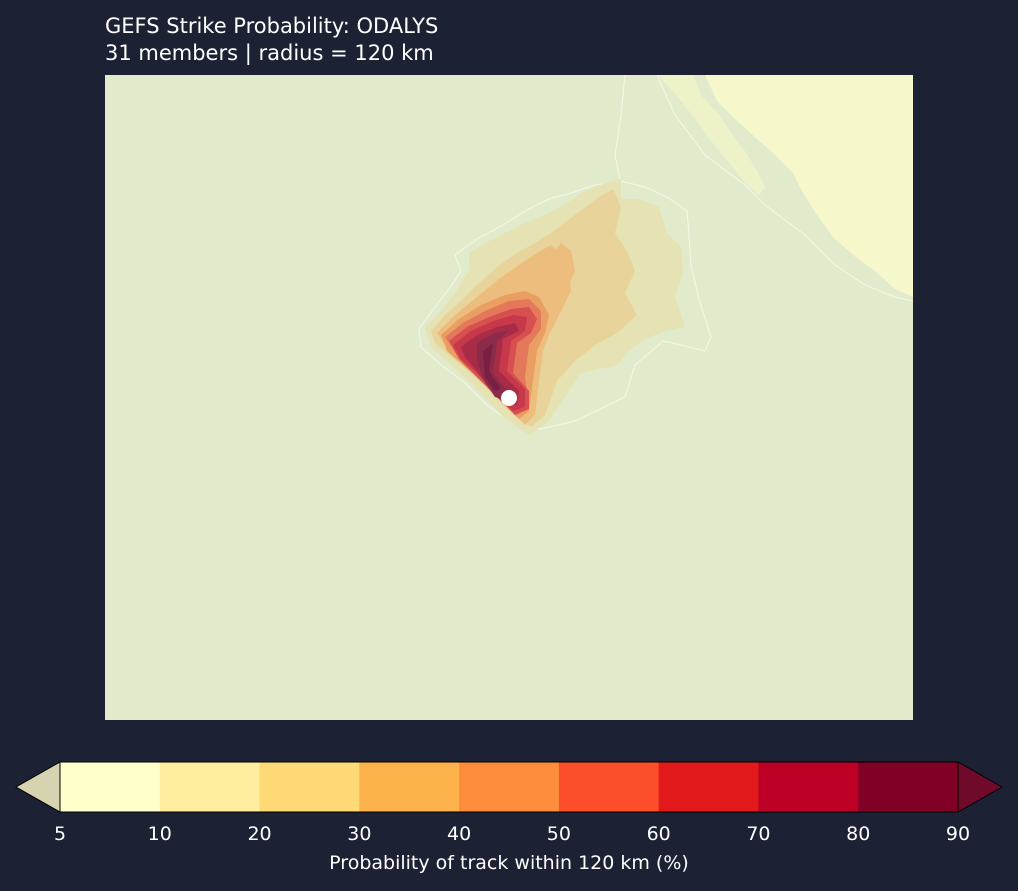  I want to click on colorbar-tick-label: 30, so click(359, 834).